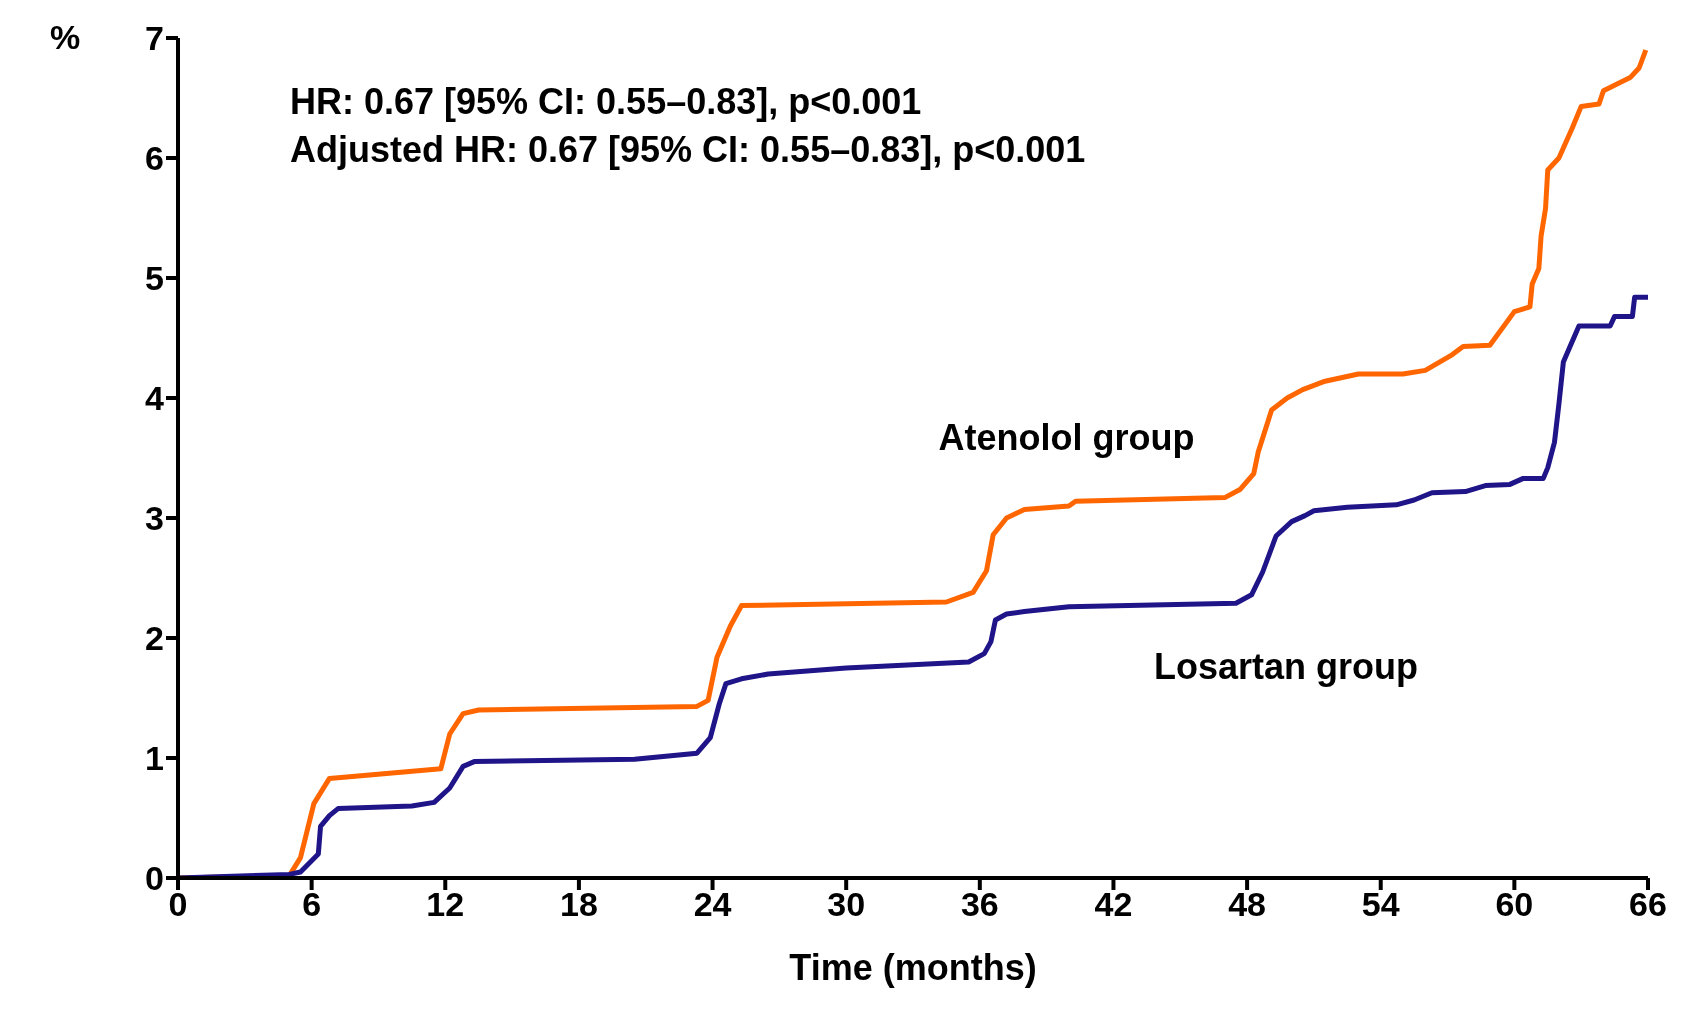 Image resolution: width=1701 pixels, height=1010 pixels. I want to click on y-tick-label: 6, so click(154, 158).